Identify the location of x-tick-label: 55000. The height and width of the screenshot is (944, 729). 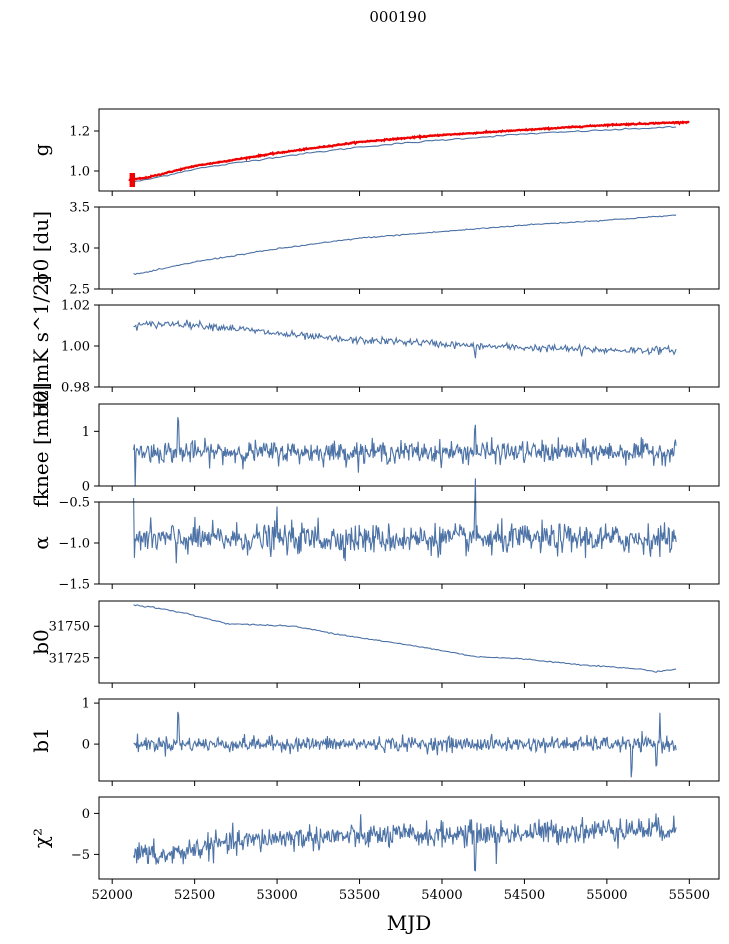
(606, 895).